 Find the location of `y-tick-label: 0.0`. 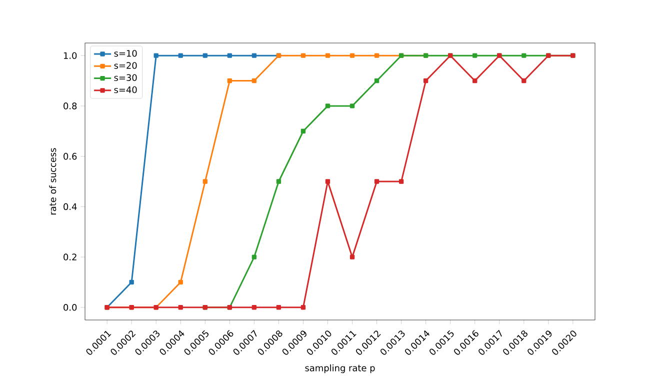

y-tick-label: 0.0 is located at coordinates (70, 307).